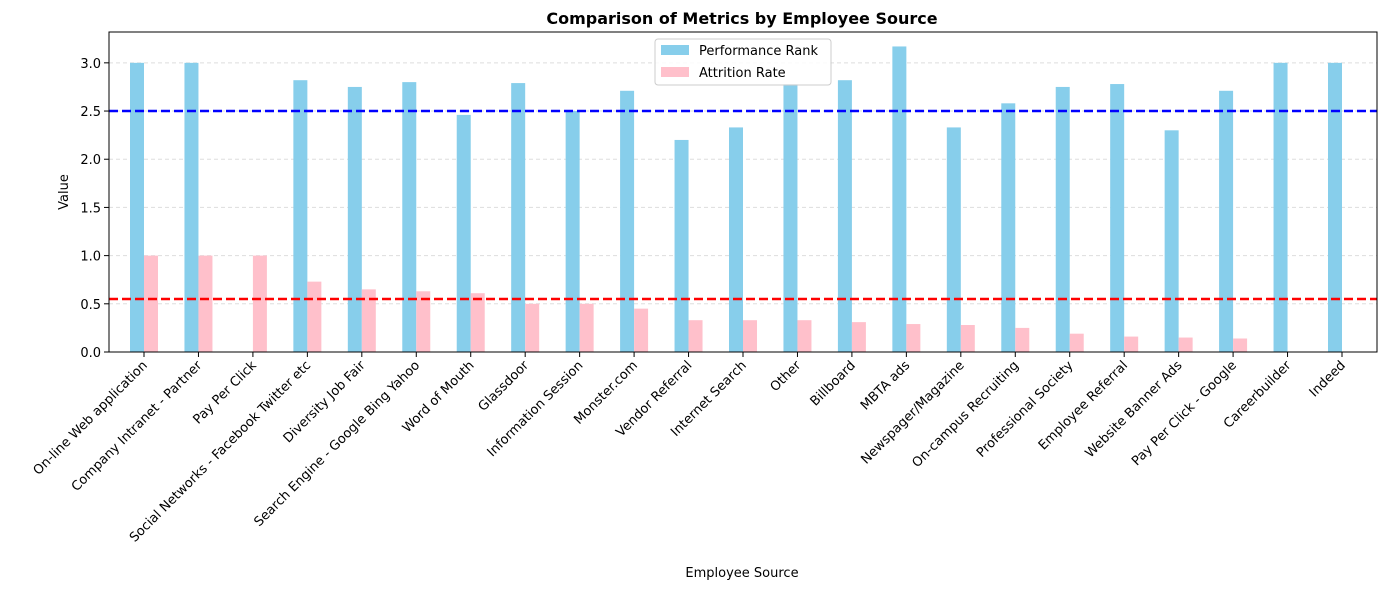  What do you see at coordinates (90, 112) in the screenshot?
I see `y-tick-label: 2.5` at bounding box center [90, 112].